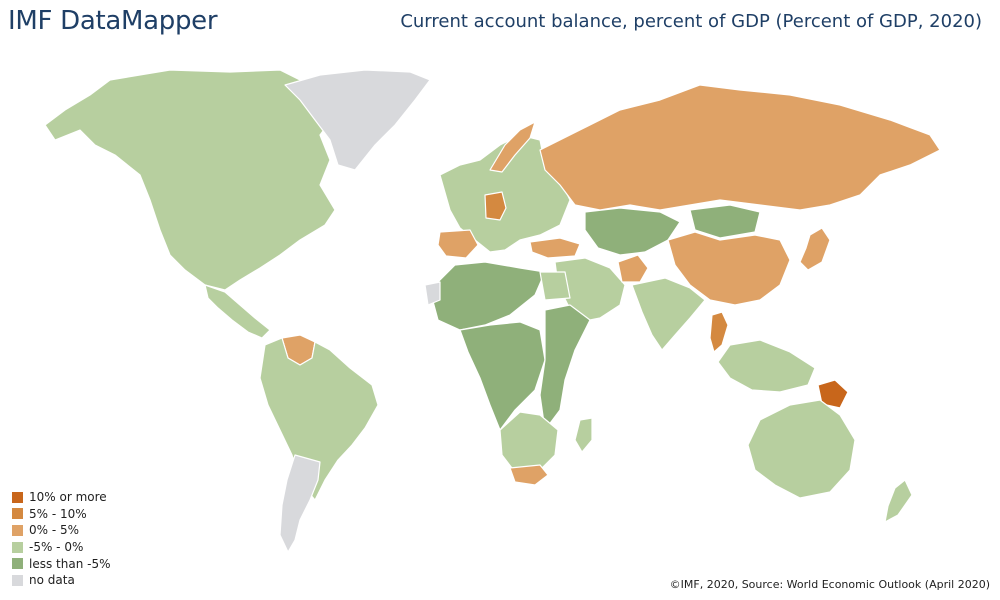 The height and width of the screenshot is (600, 1000). Describe the element at coordinates (633, 268) in the screenshot. I see `region-afghanistan: Afghanistan` at that location.